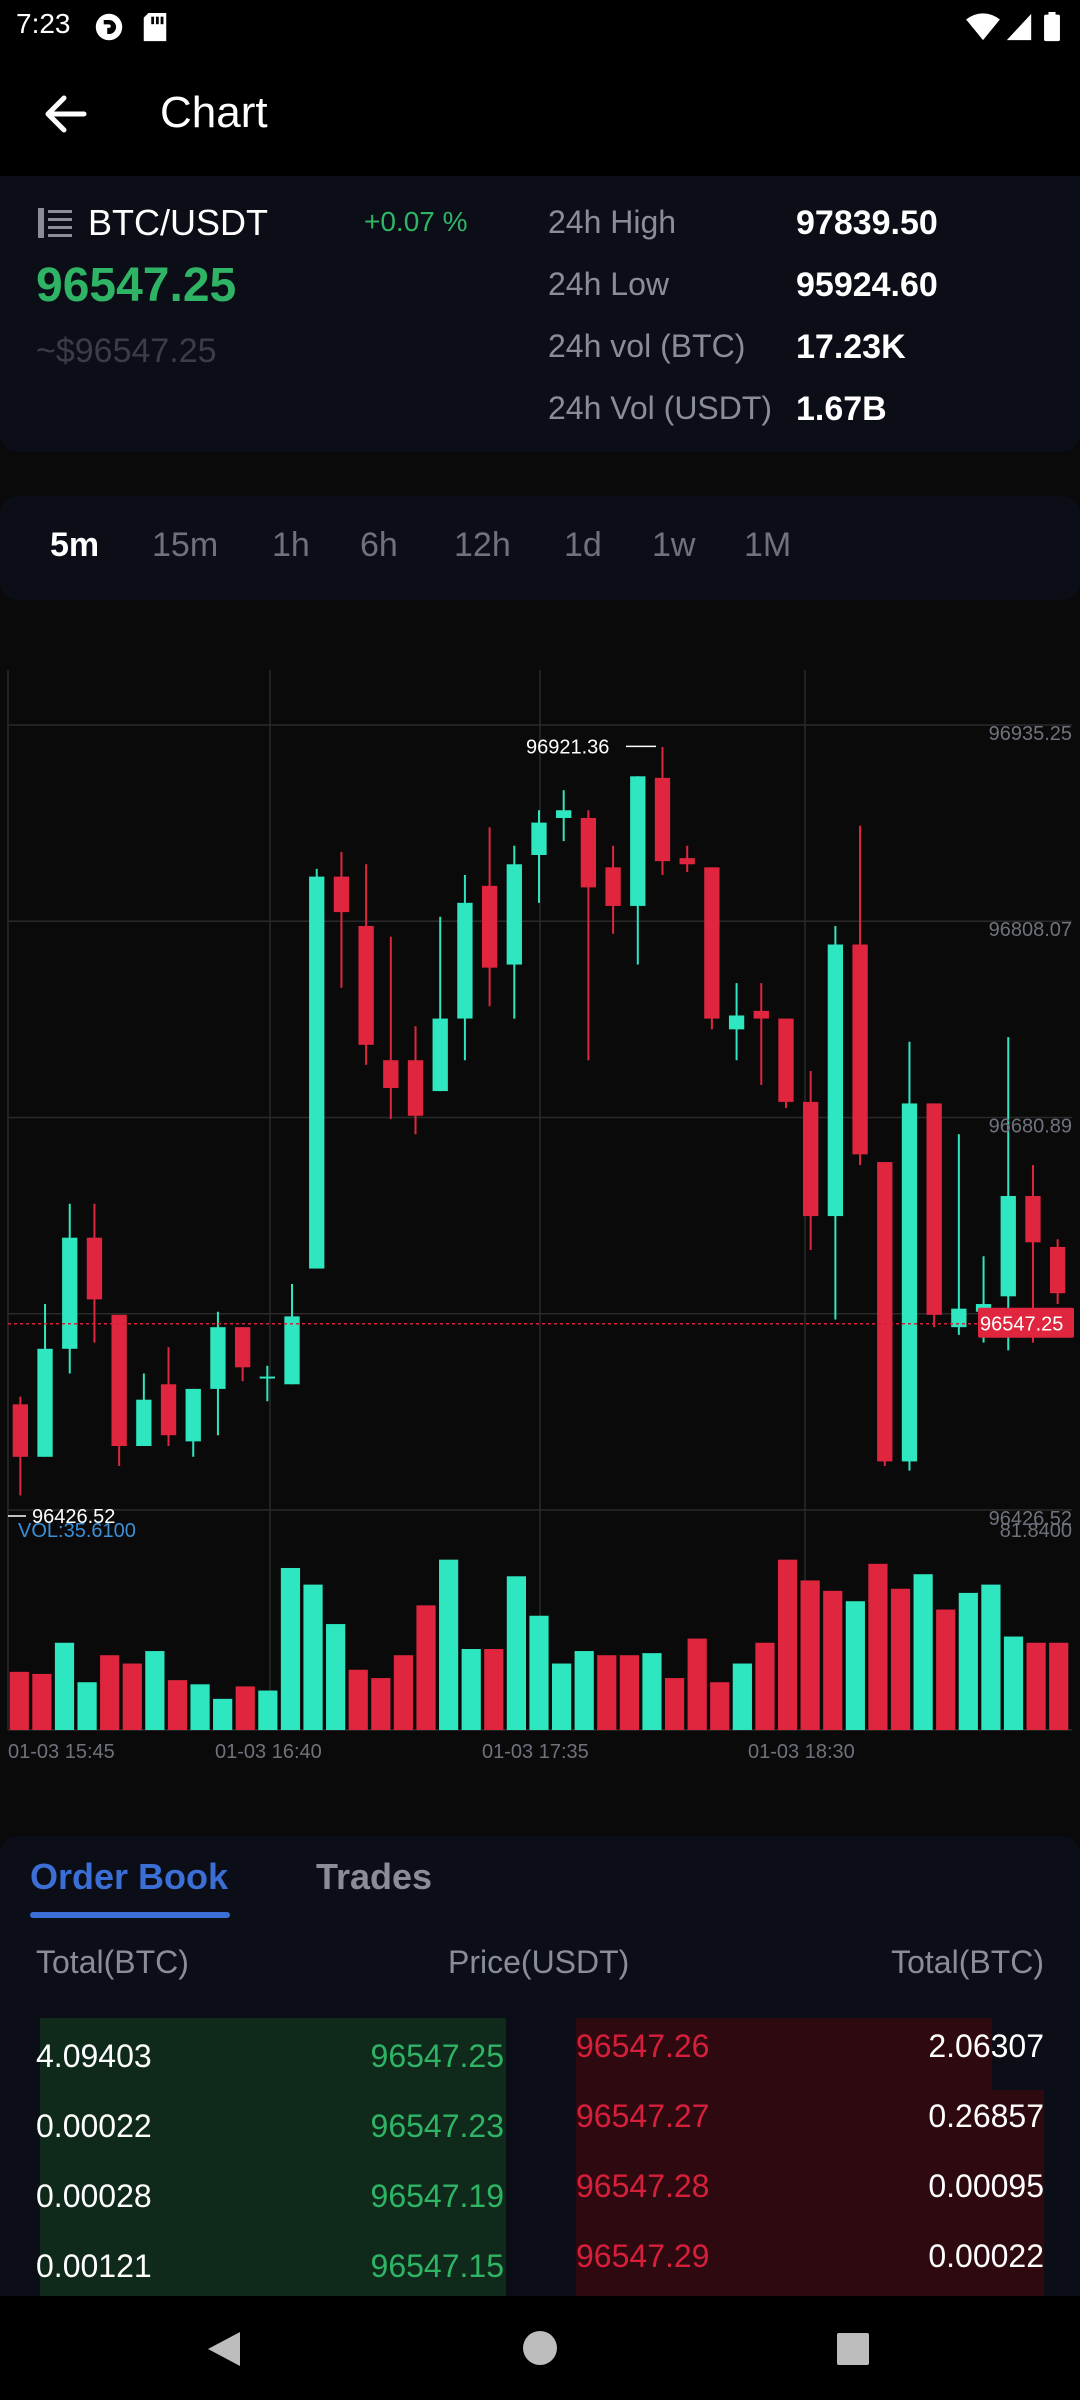 This screenshot has width=1080, height=2400. I want to click on bid-price: 96547.25, so click(437, 2056).